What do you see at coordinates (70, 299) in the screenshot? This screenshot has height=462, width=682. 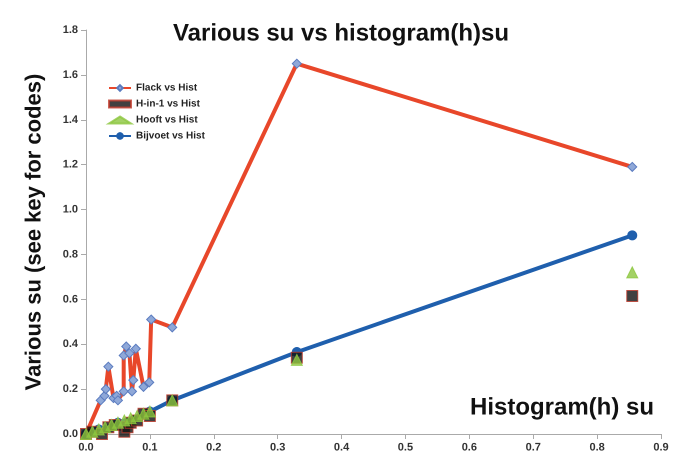 I see `y-tick-label: 0.6` at bounding box center [70, 299].